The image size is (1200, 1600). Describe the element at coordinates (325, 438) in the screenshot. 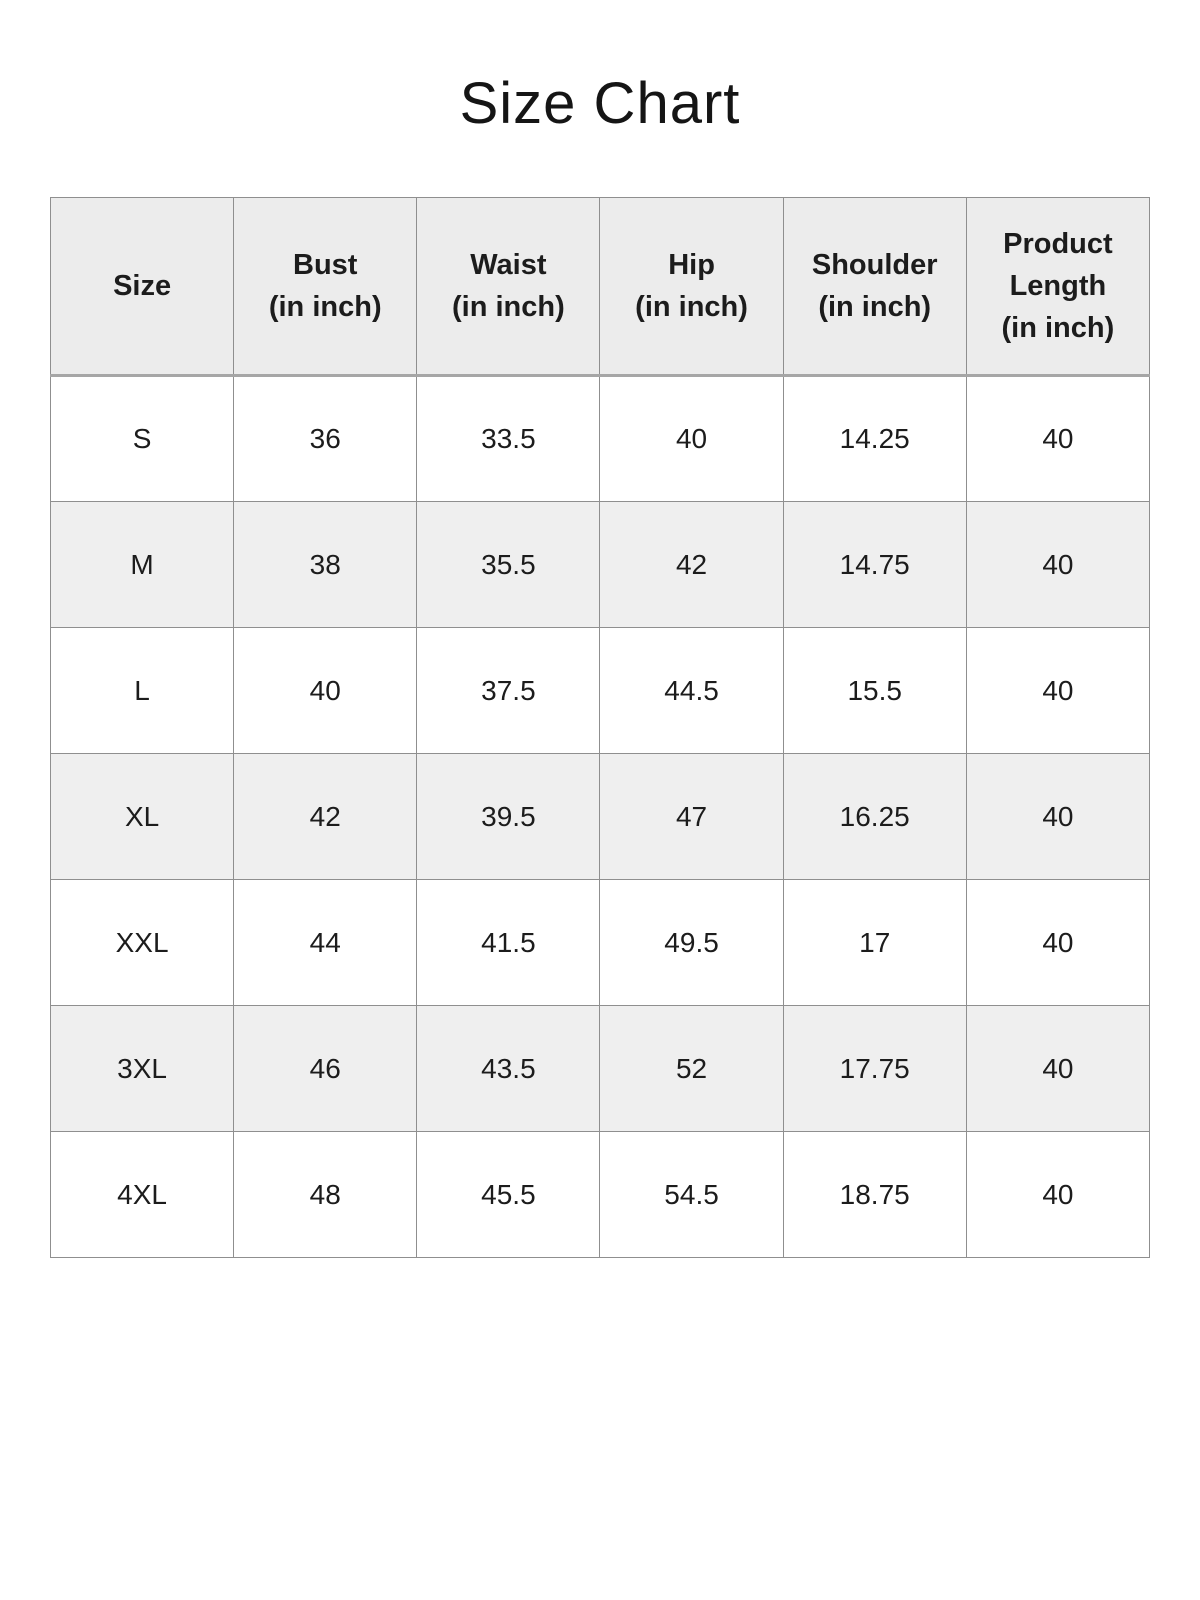

I see `value-cell: 36` at that location.